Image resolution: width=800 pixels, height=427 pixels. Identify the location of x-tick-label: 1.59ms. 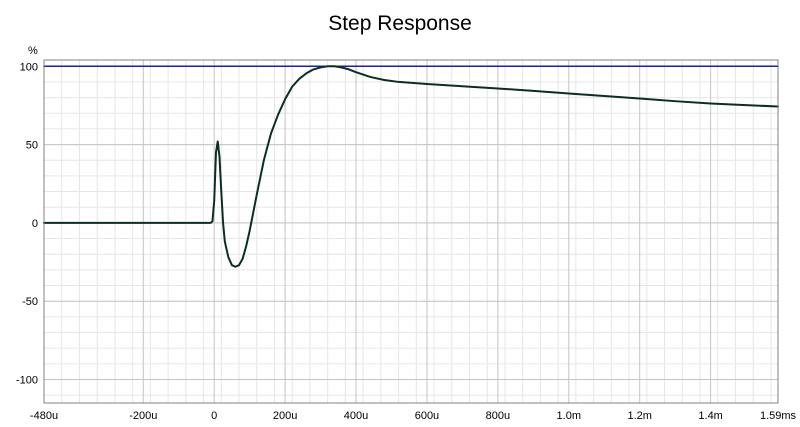
(778, 416).